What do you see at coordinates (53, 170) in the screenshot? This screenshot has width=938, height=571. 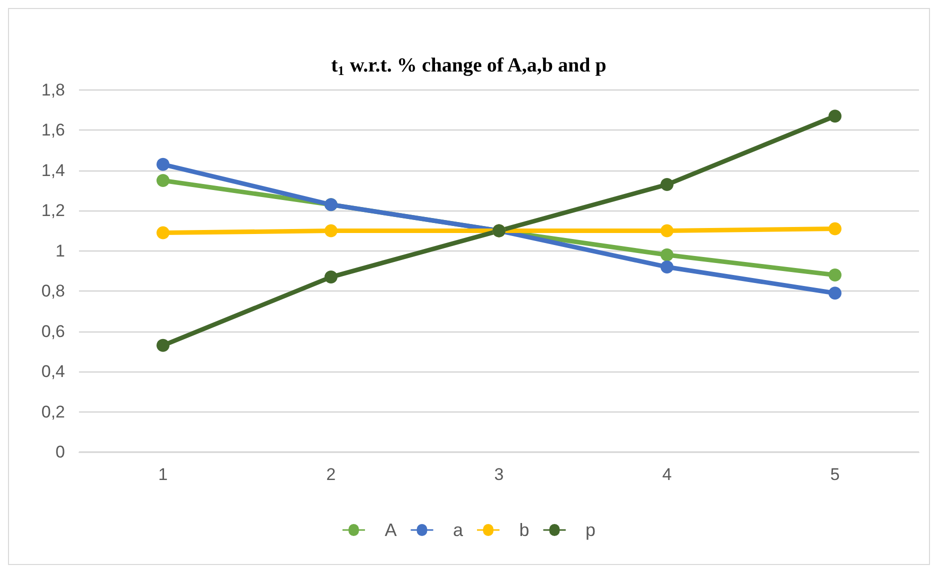 I see `y-tick-label: 1,4` at bounding box center [53, 170].